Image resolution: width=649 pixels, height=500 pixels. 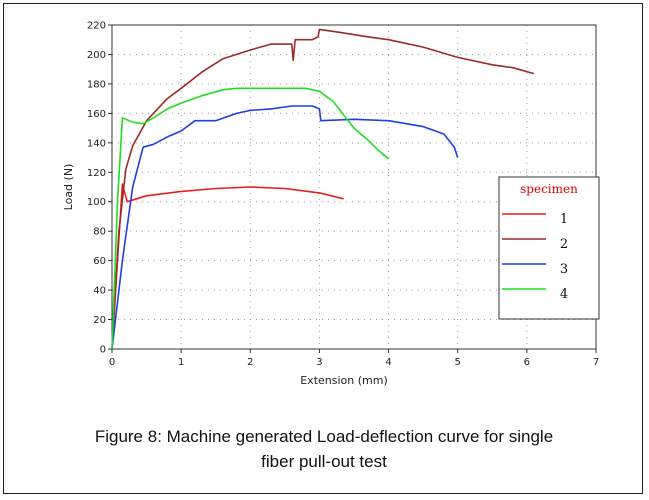 What do you see at coordinates (344, 380) in the screenshot?
I see `x-axis-label: Extension (mm)` at bounding box center [344, 380].